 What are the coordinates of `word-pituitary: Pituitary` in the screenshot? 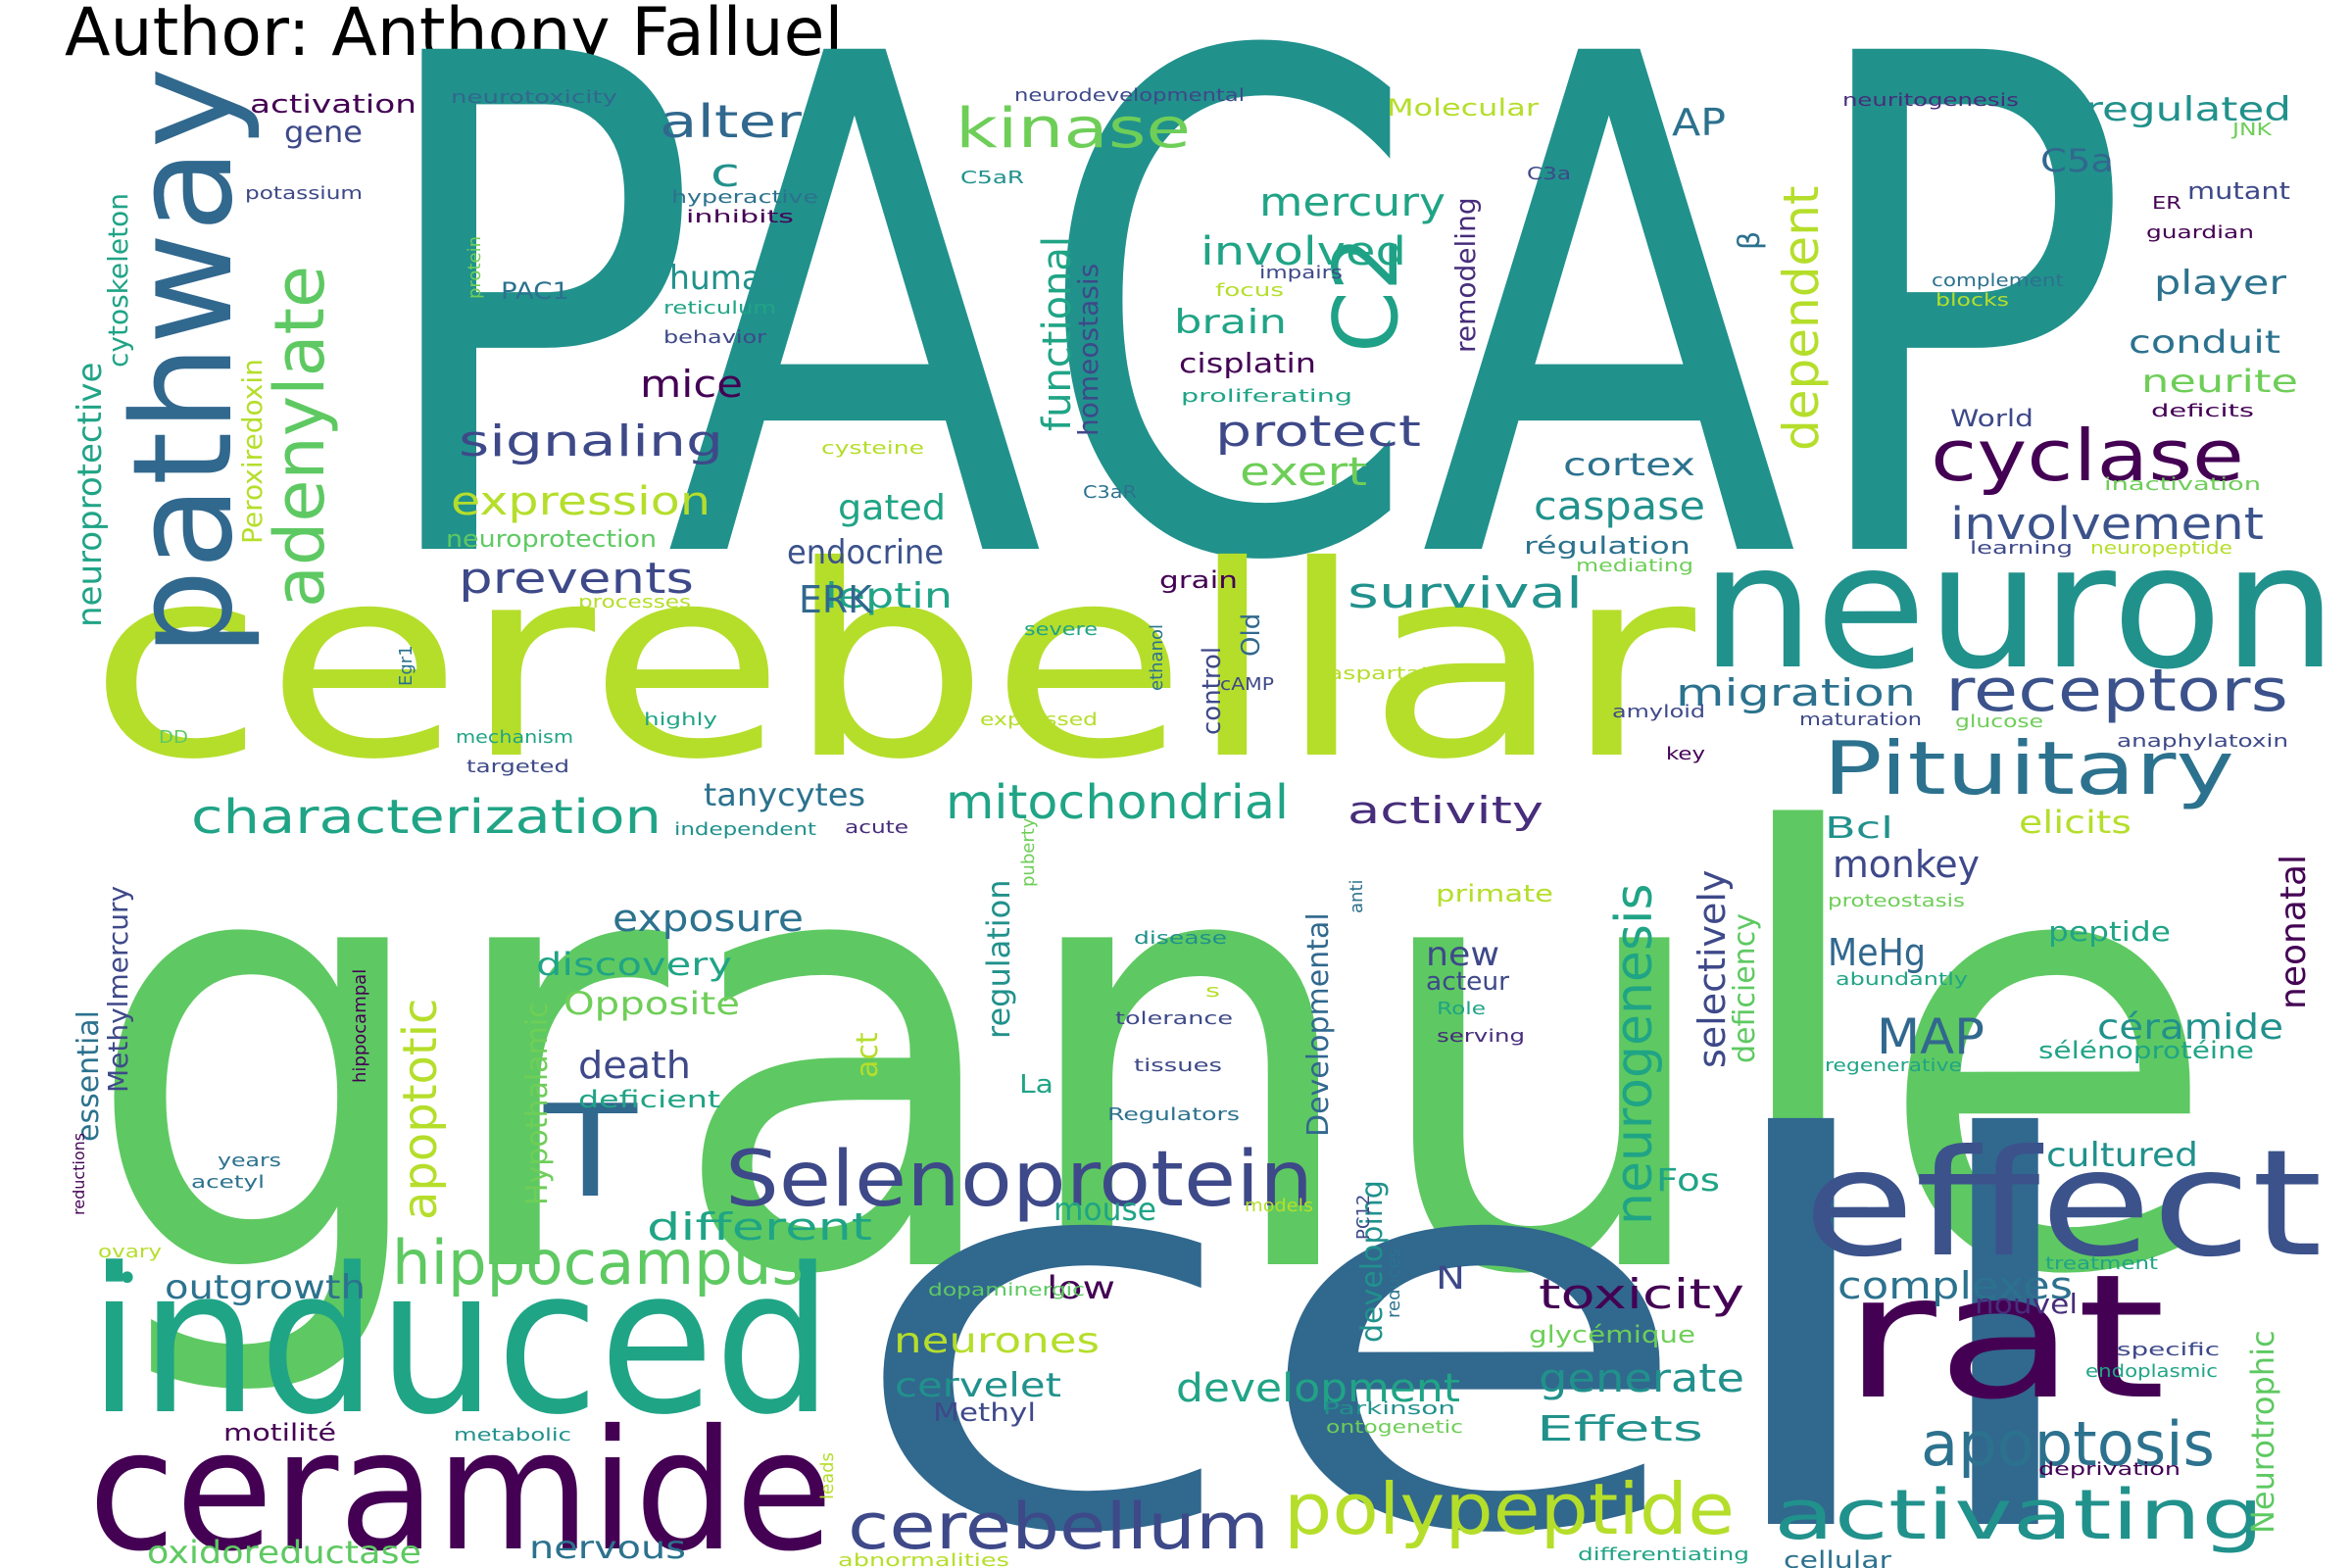 It's located at (2029, 768).